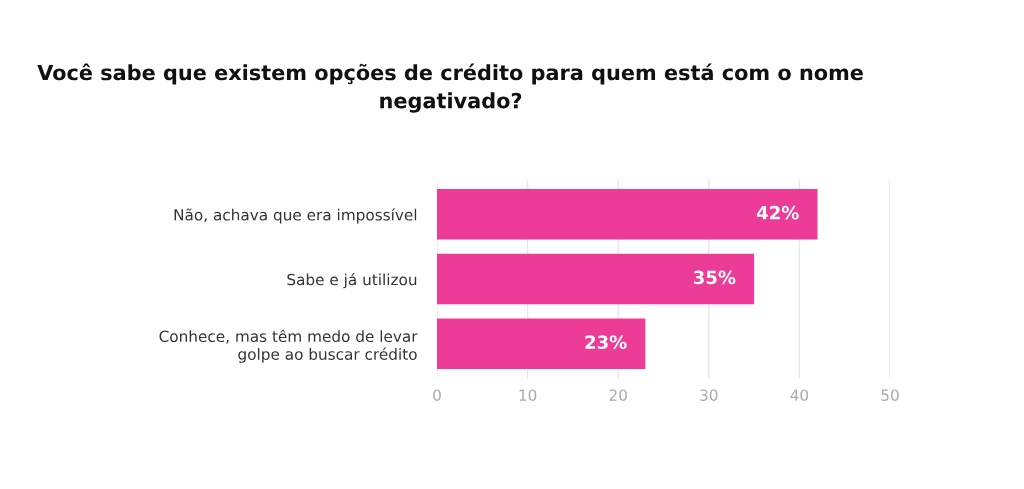 The height and width of the screenshot is (489, 1024). What do you see at coordinates (709, 395) in the screenshot?
I see `x-tick-label: 30` at bounding box center [709, 395].